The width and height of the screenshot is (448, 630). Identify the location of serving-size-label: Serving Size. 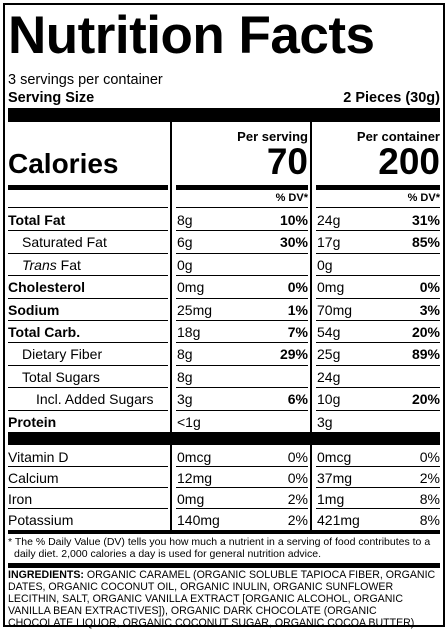
(51, 98).